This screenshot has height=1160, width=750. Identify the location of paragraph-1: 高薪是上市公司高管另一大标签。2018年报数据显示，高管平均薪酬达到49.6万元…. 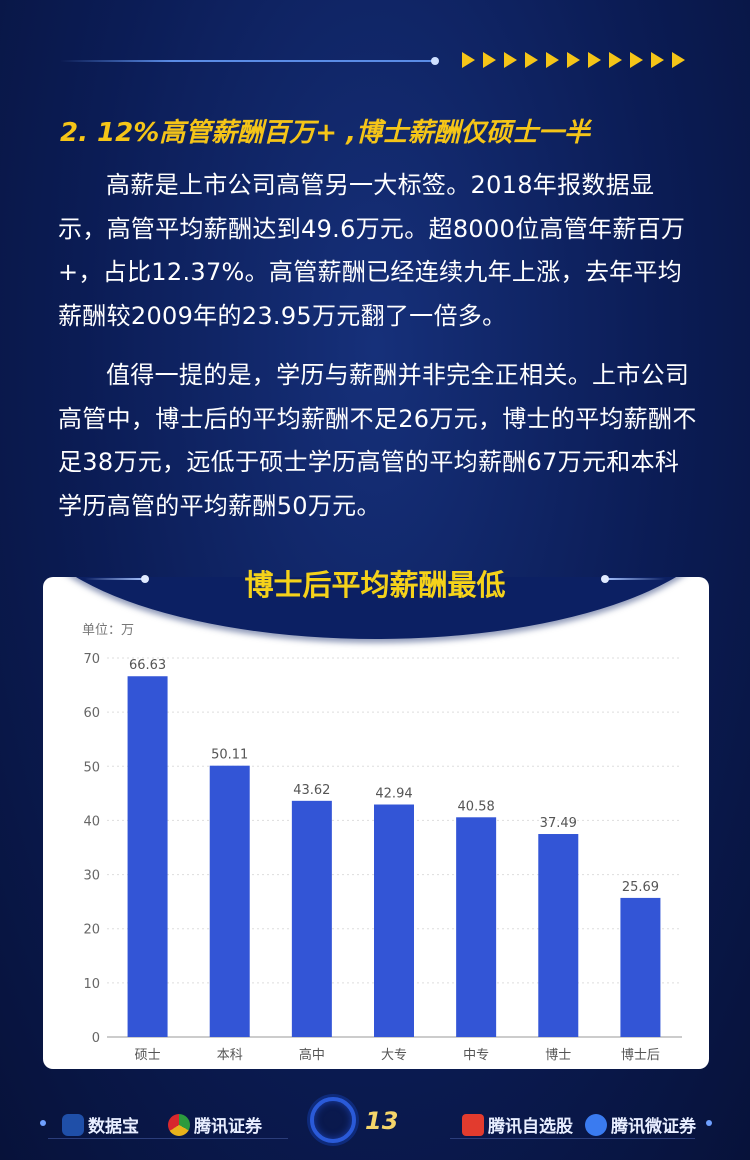
(372, 250).